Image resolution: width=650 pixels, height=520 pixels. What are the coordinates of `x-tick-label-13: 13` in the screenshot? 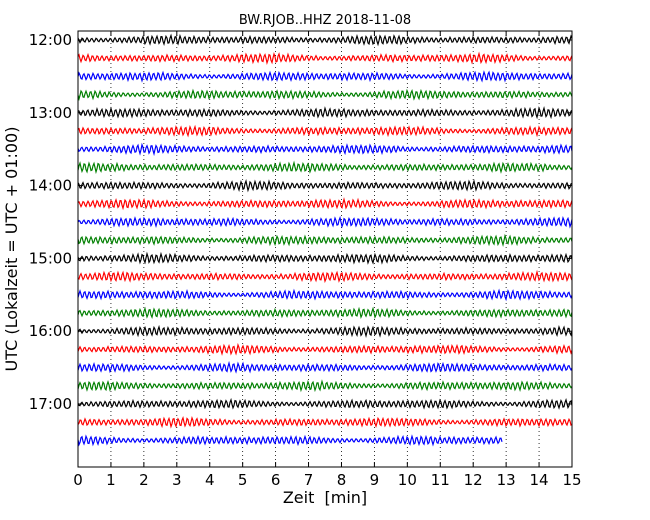 It's located at (506, 480).